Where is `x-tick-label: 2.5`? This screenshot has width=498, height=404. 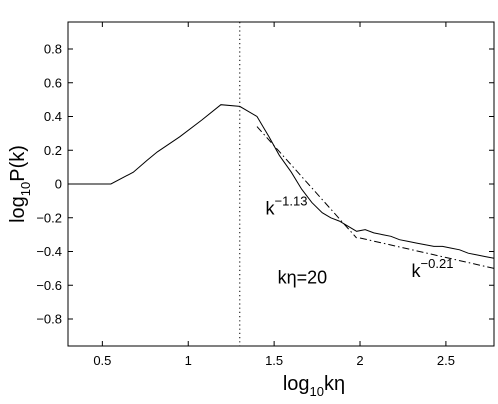
x-tick-label: 2.5 is located at coordinates (446, 360).